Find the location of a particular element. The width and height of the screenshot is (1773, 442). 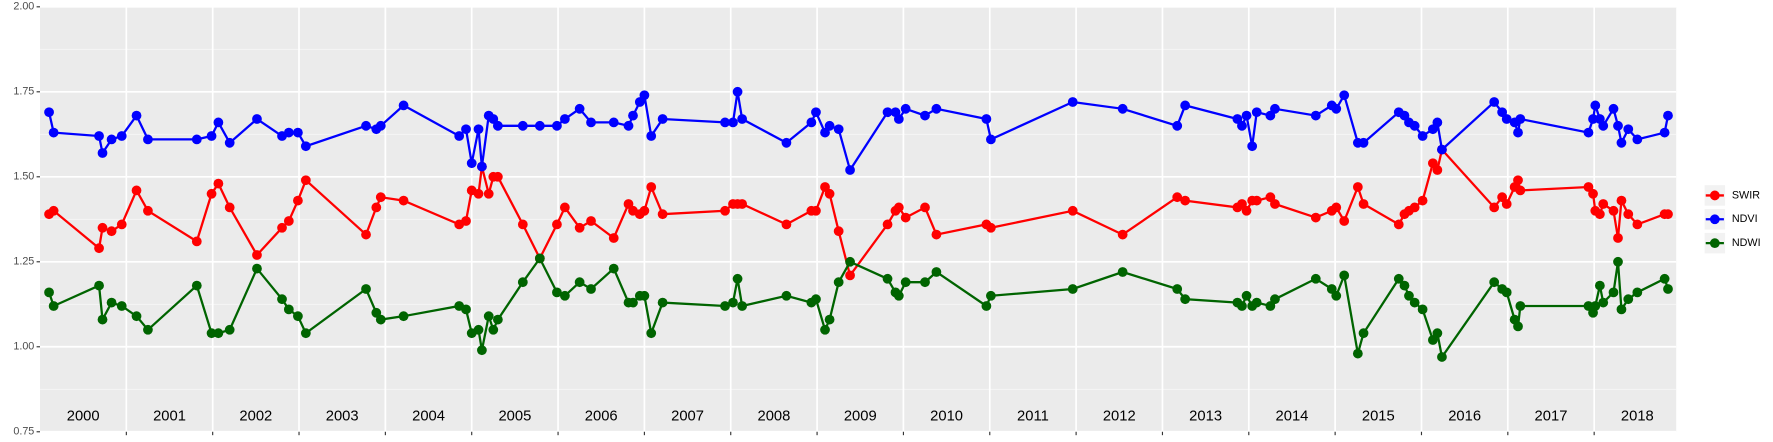

y-tick-label: 1.25 is located at coordinates (23, 262).